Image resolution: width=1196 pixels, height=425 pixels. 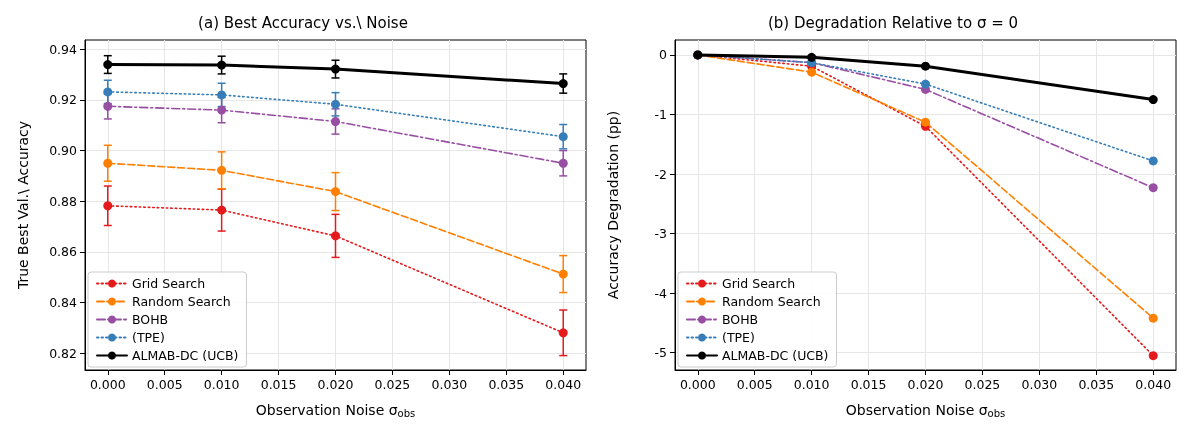 What do you see at coordinates (23, 205) in the screenshot?
I see `y-axis-title: True Best Val.\ Accuracy` at bounding box center [23, 205].